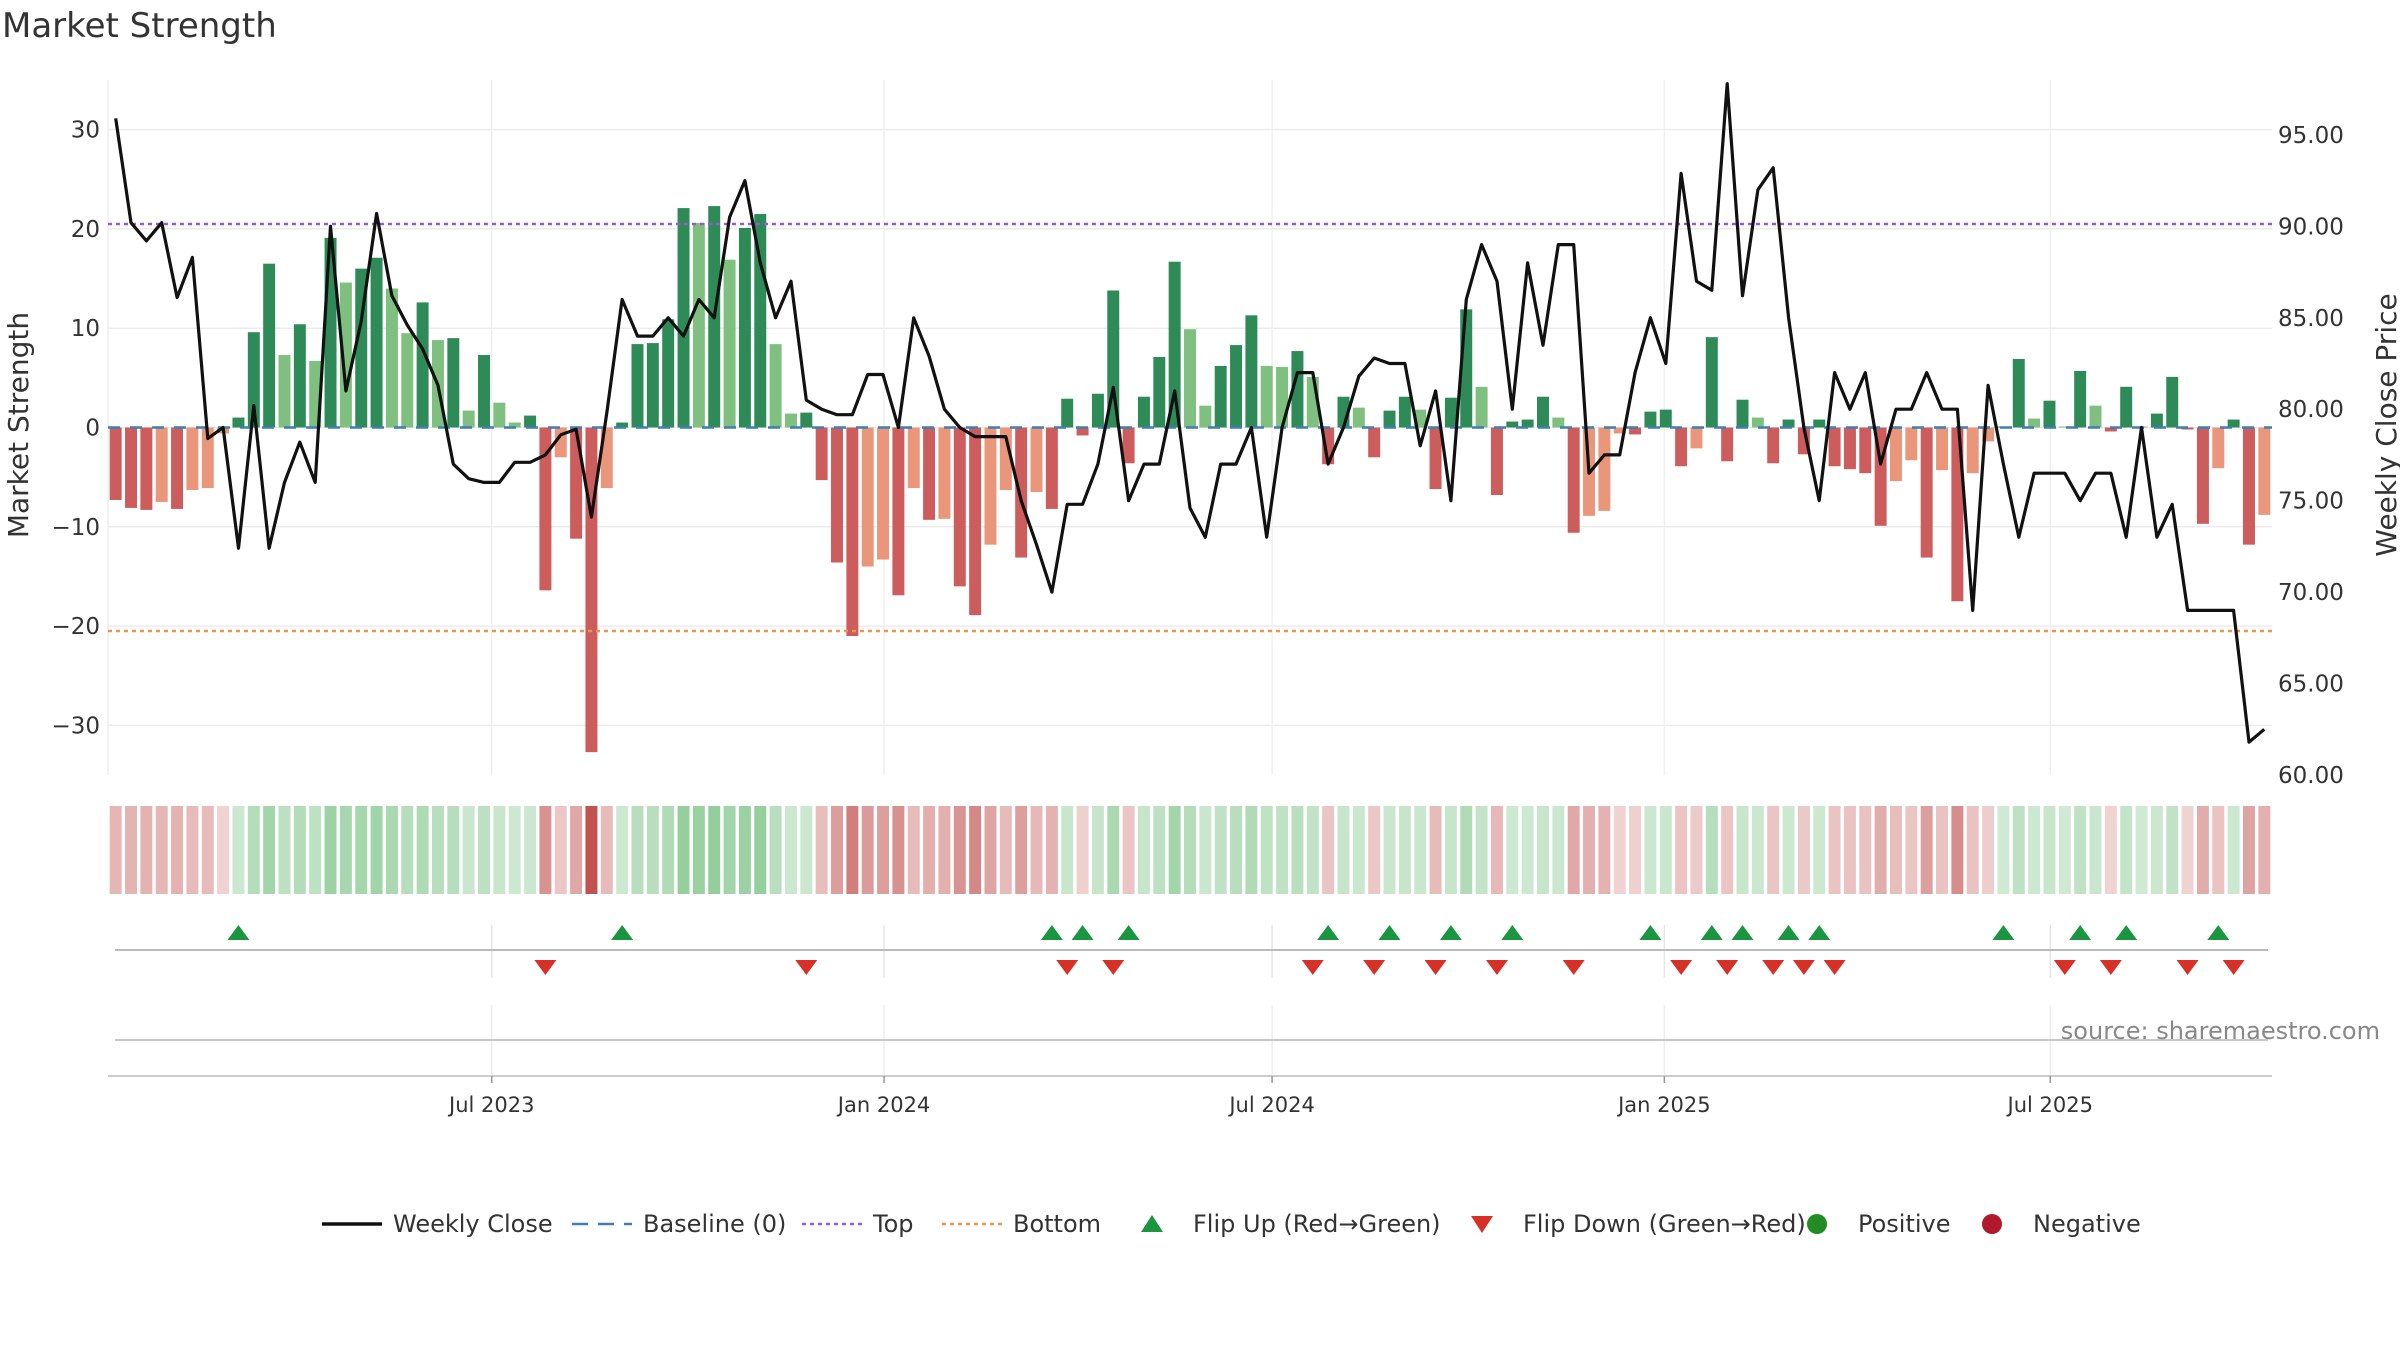 Image resolution: width=2400 pixels, height=1350 pixels. What do you see at coordinates (1317, 1224) in the screenshot?
I see `legend-label: Flip Up (Red→Green)` at bounding box center [1317, 1224].